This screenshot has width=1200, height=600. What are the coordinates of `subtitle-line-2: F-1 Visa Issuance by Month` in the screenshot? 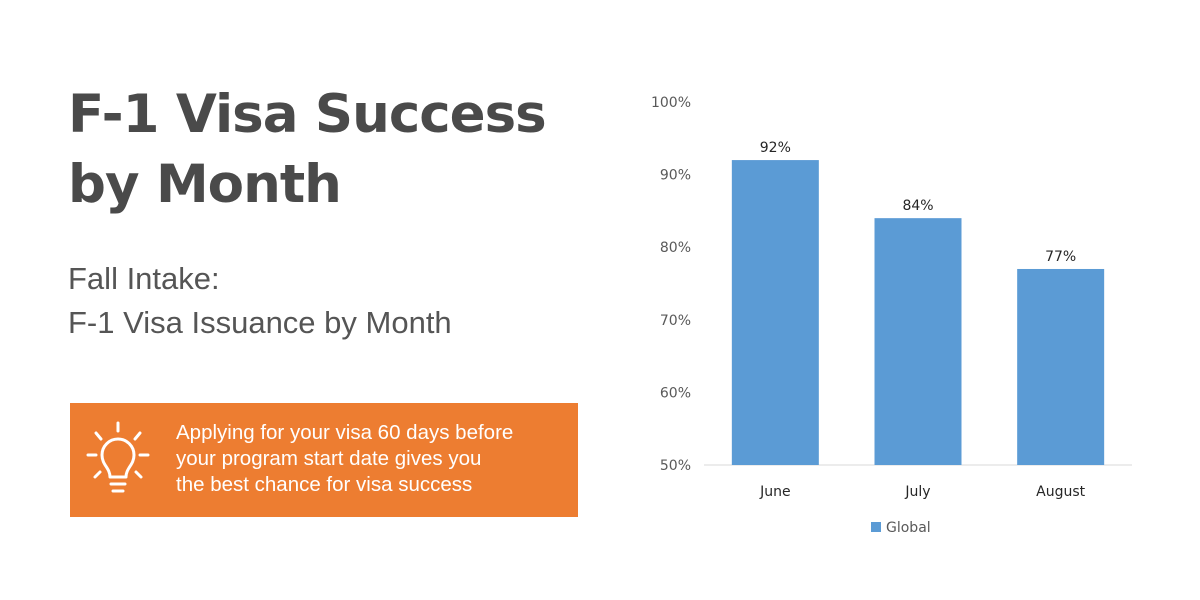 It's located at (260, 322).